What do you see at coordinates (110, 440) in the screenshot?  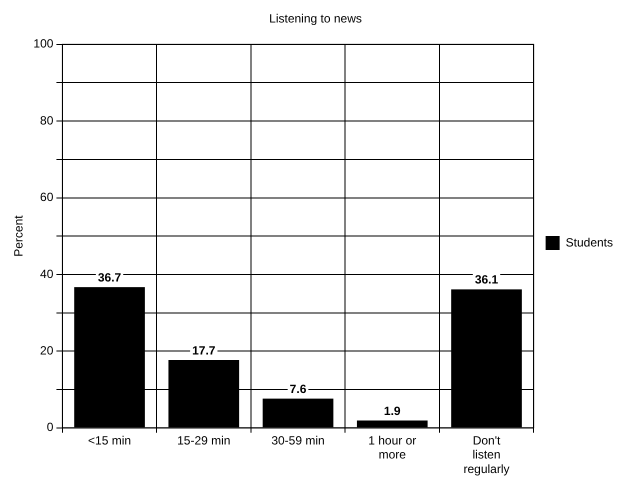 I see `x-tick-label: <15 min` at bounding box center [110, 440].